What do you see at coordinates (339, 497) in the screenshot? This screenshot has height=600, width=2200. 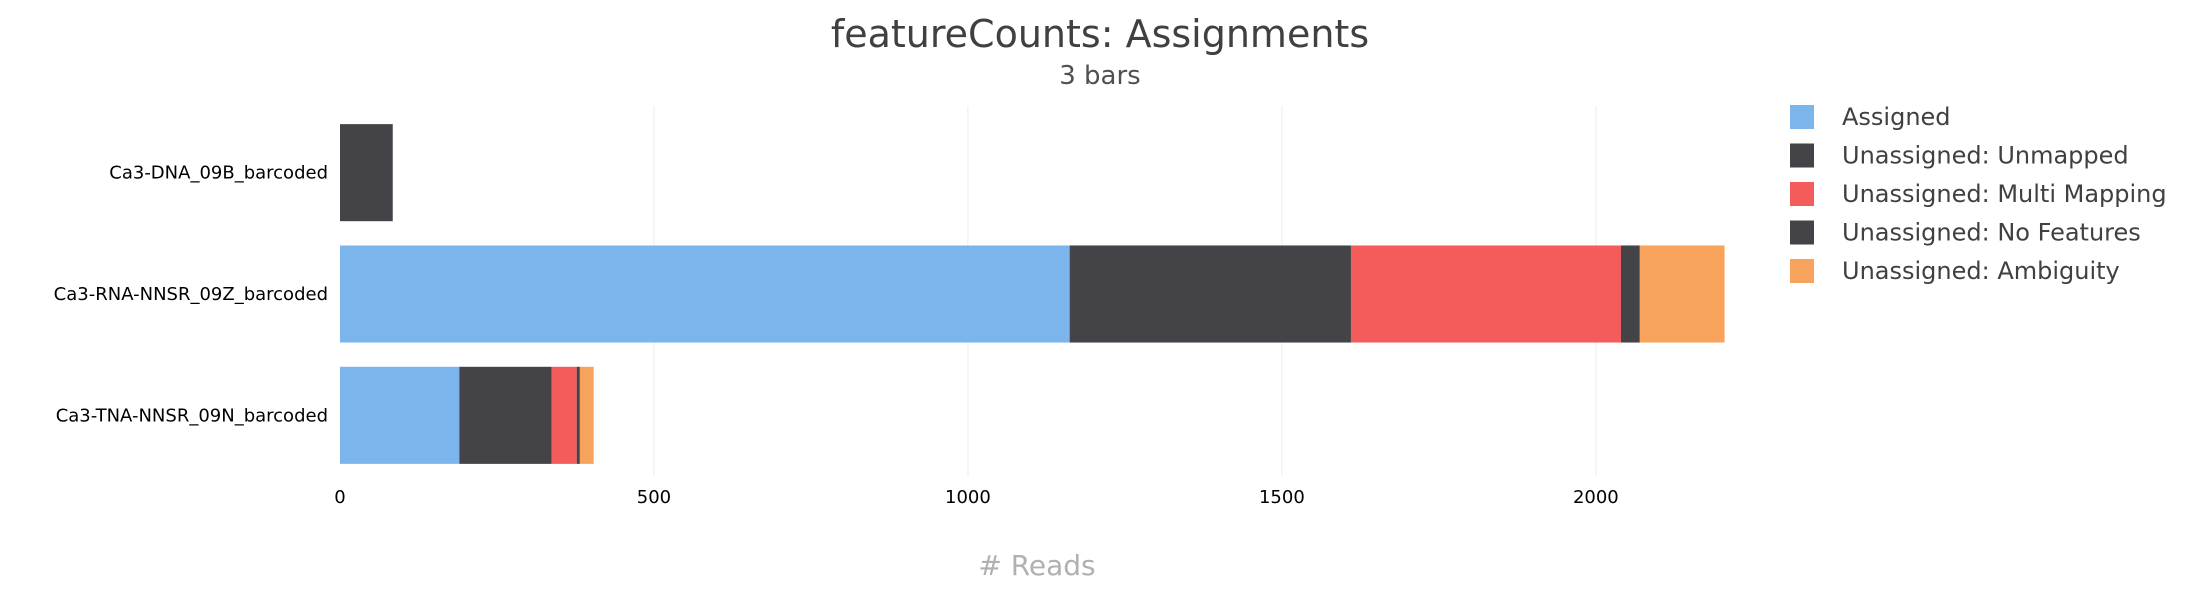 I see `x-tick-label: 0` at bounding box center [339, 497].